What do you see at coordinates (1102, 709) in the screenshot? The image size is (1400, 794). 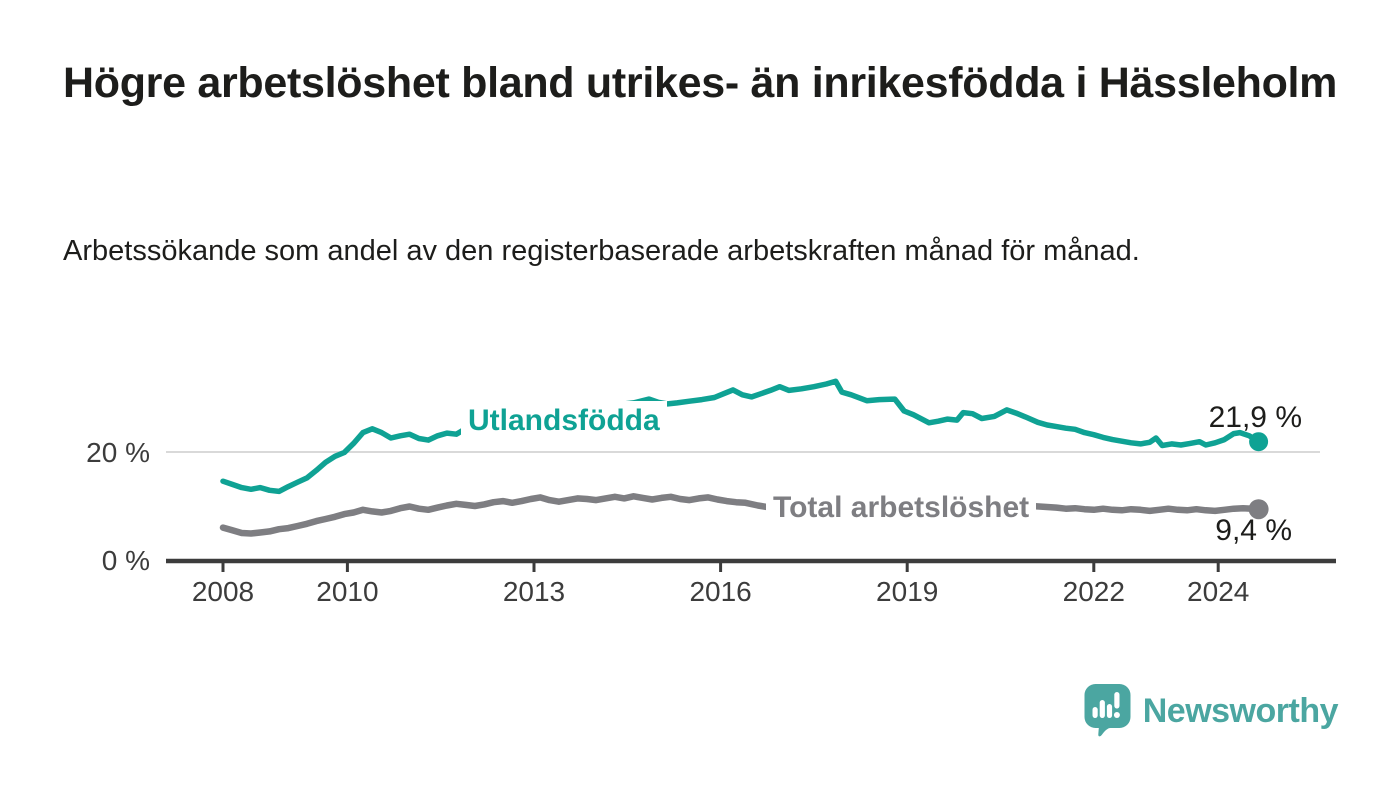 I see `bar-tall` at bounding box center [1102, 709].